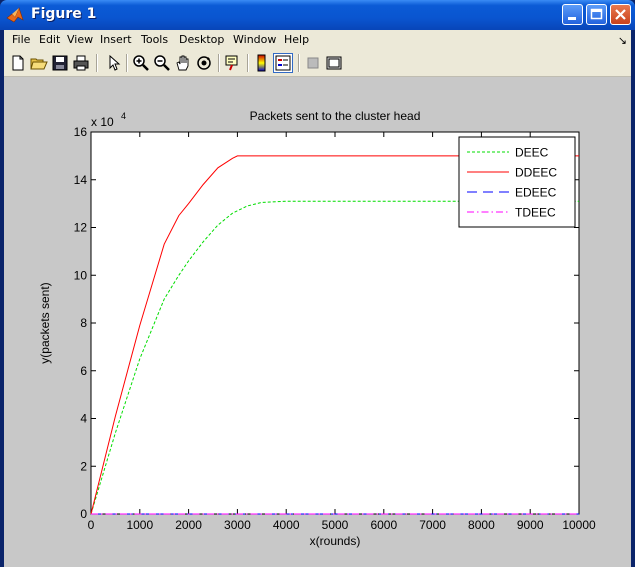 This screenshot has height=572, width=635. Describe the element at coordinates (572, 14) in the screenshot. I see `minimize-button` at that location.